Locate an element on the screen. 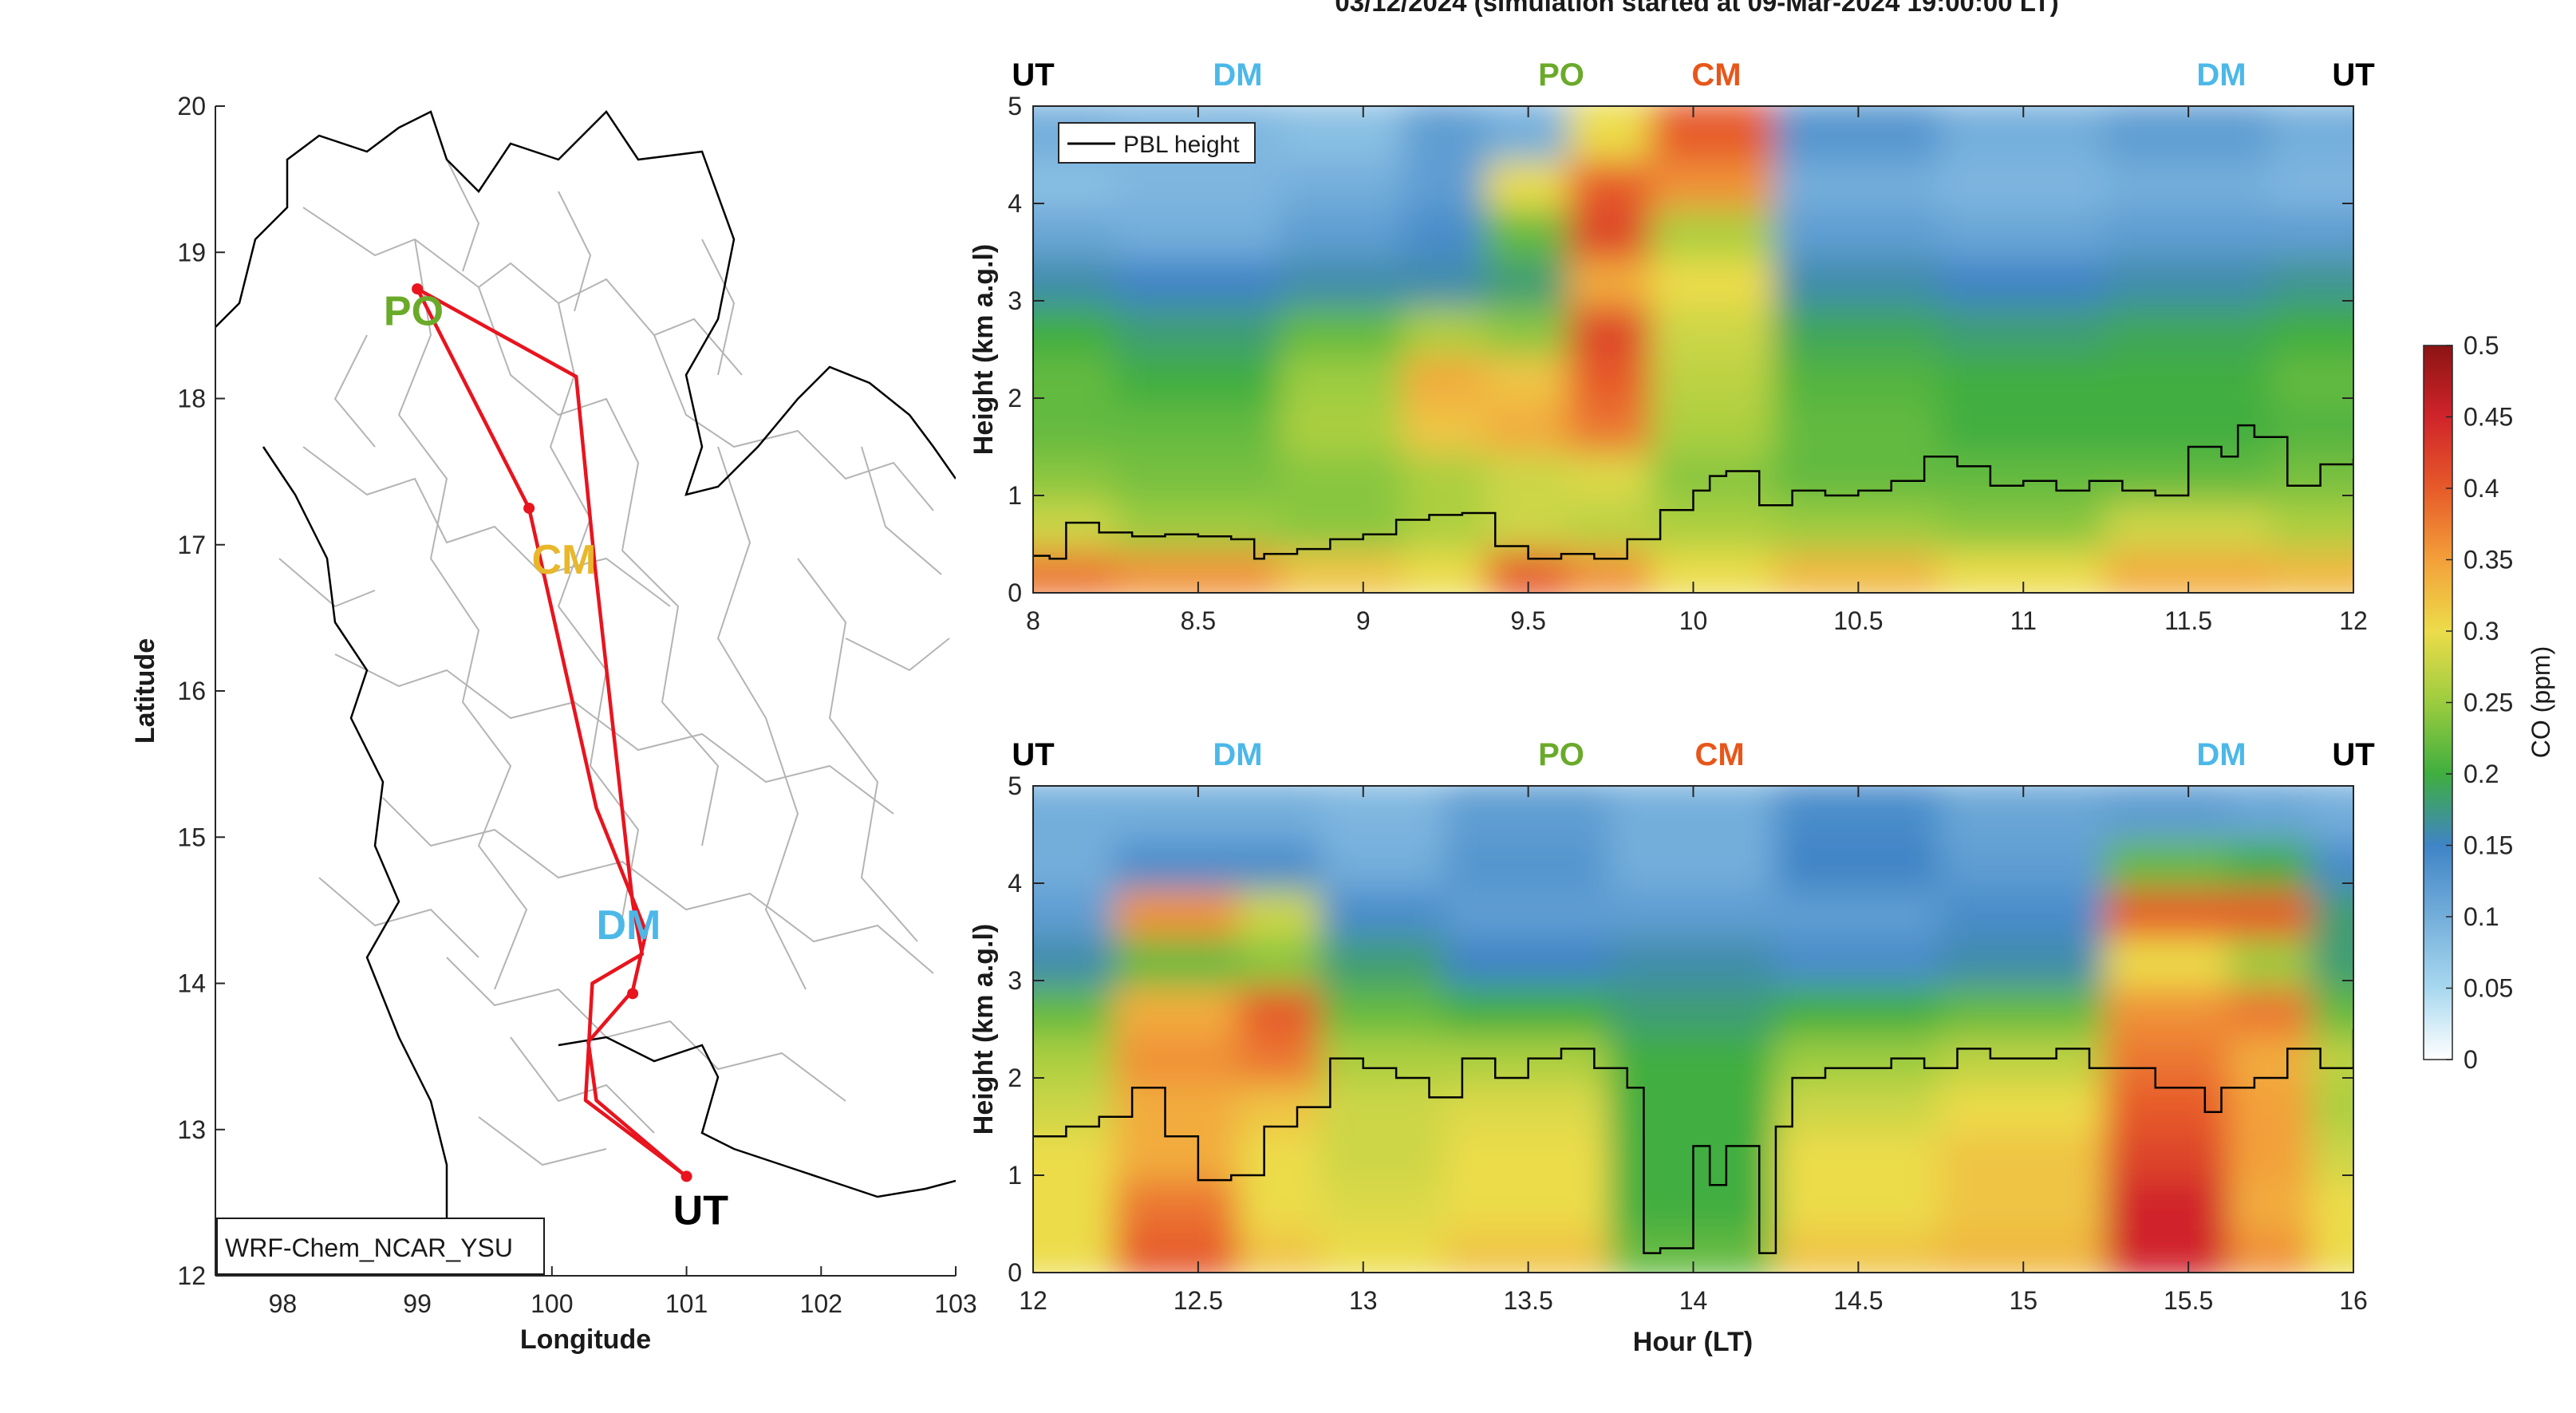 This screenshot has width=2576, height=1413. bottom-x-tick-label: 14 is located at coordinates (1694, 1300).